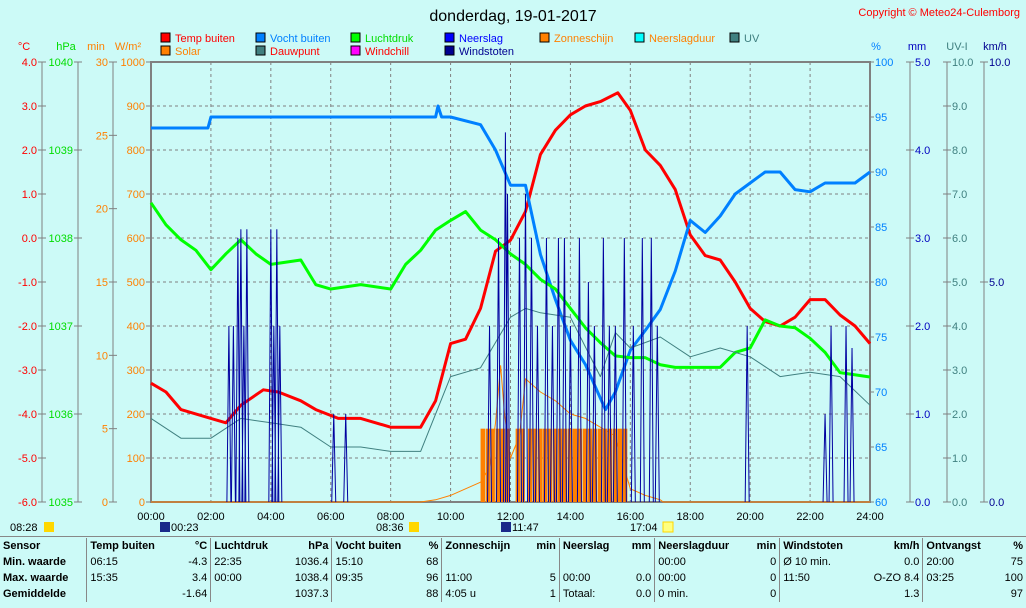 Image resolution: width=1026 pixels, height=608 pixels. Describe the element at coordinates (1016, 562) in the screenshot. I see `table-cell: 75` at that location.